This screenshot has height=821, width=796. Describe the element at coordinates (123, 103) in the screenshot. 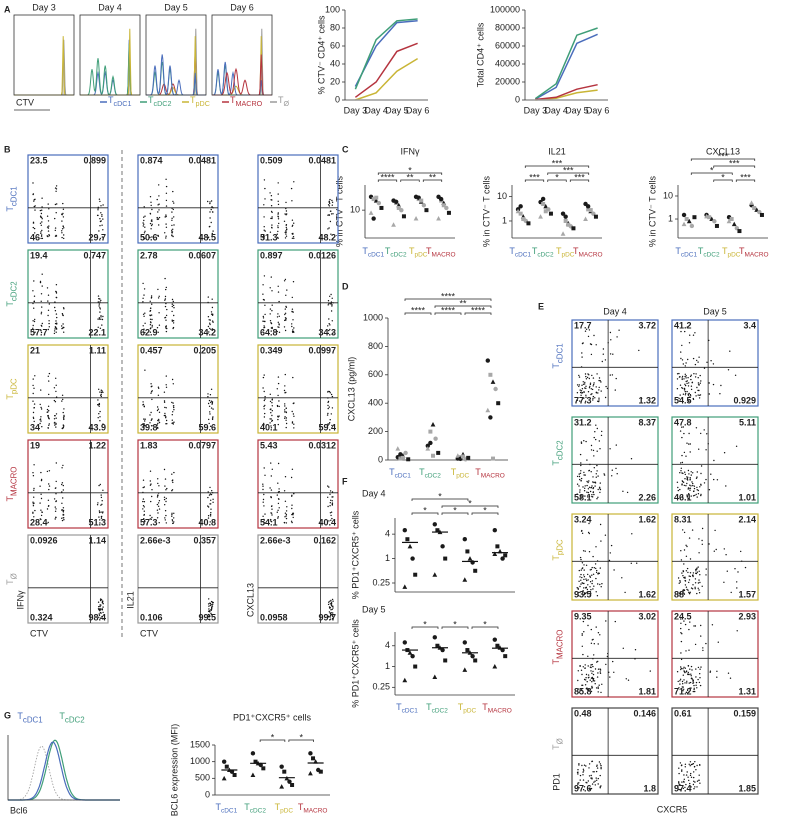

I see `group-label-sub: cDC1` at that location.